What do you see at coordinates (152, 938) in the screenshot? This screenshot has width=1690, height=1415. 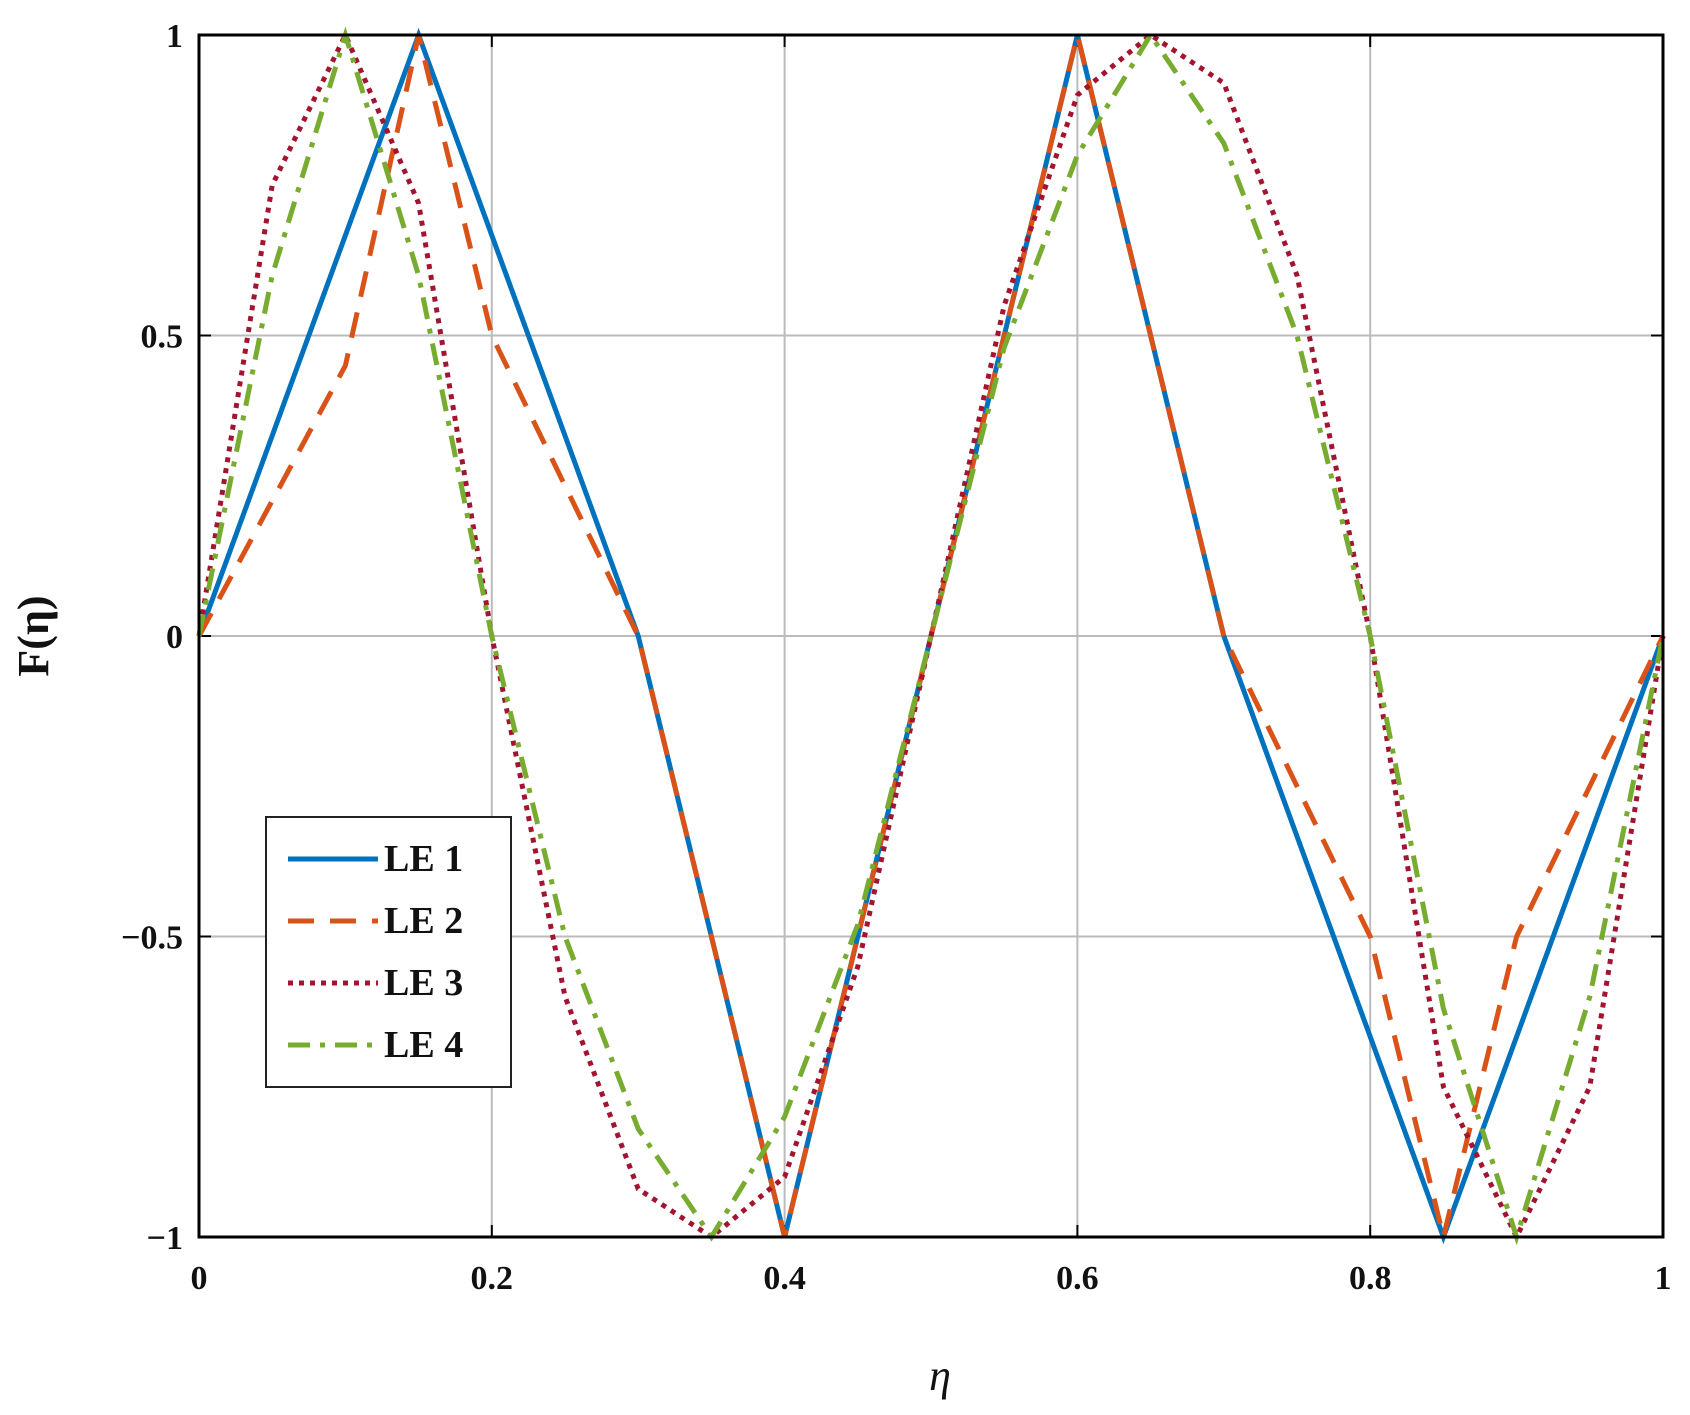 I see `y-tick-label: −0.5` at bounding box center [152, 938].